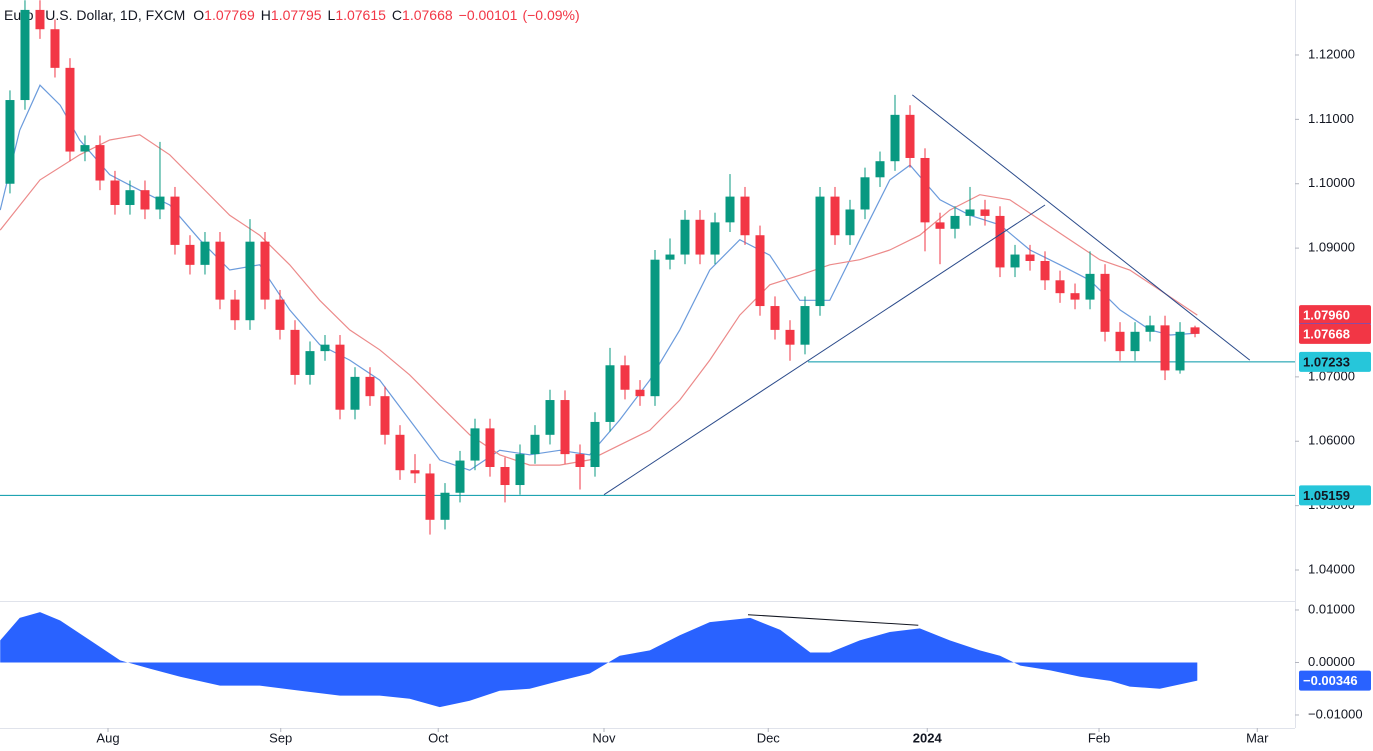 Image resolution: width=1373 pixels, height=751 pixels. Describe the element at coordinates (1331, 118) in the screenshot. I see `y-tick-label: 1.11000` at that location.